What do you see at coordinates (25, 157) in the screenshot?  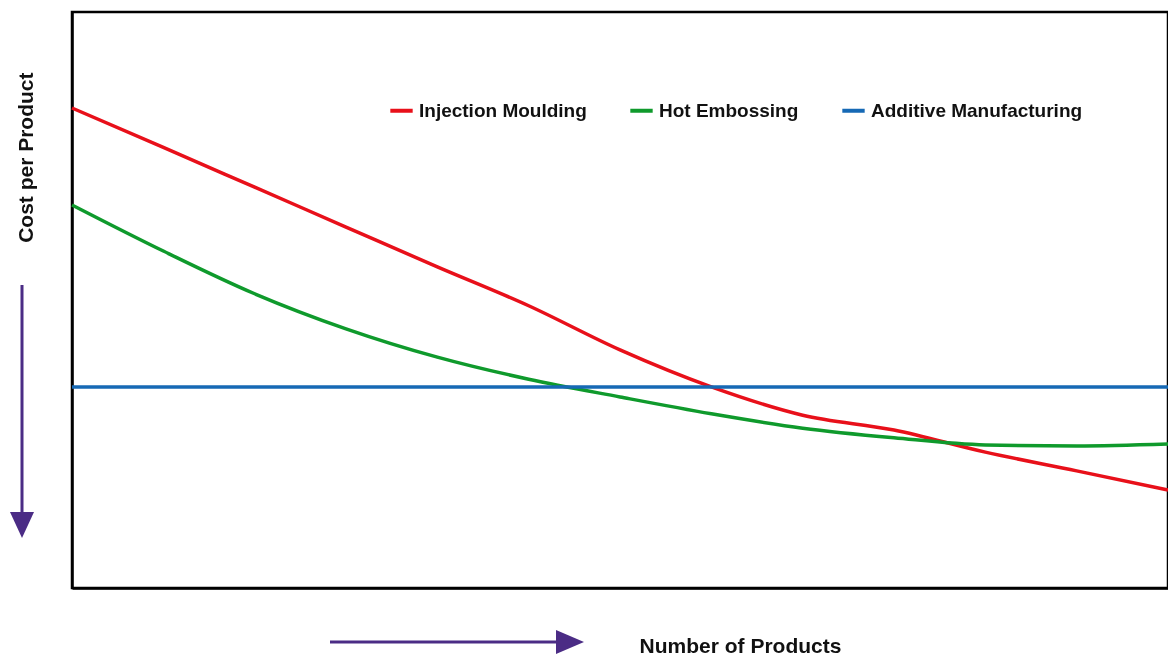 I see `y-axis-title: Cost per Product` at bounding box center [25, 157].